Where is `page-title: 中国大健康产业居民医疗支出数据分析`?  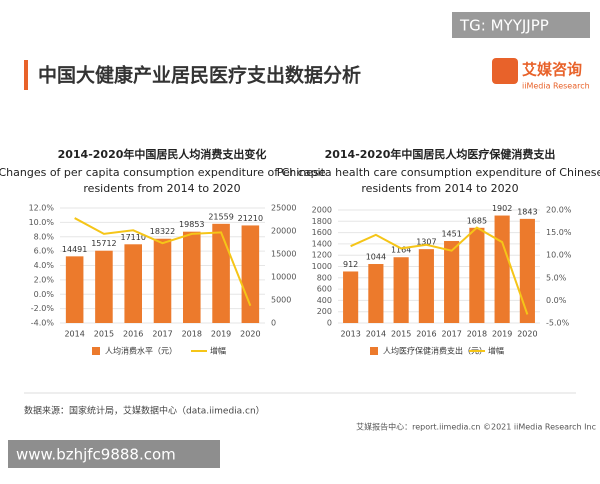 page-title: 中国大健康产业居民医疗支出数据分析 is located at coordinates (199, 75).